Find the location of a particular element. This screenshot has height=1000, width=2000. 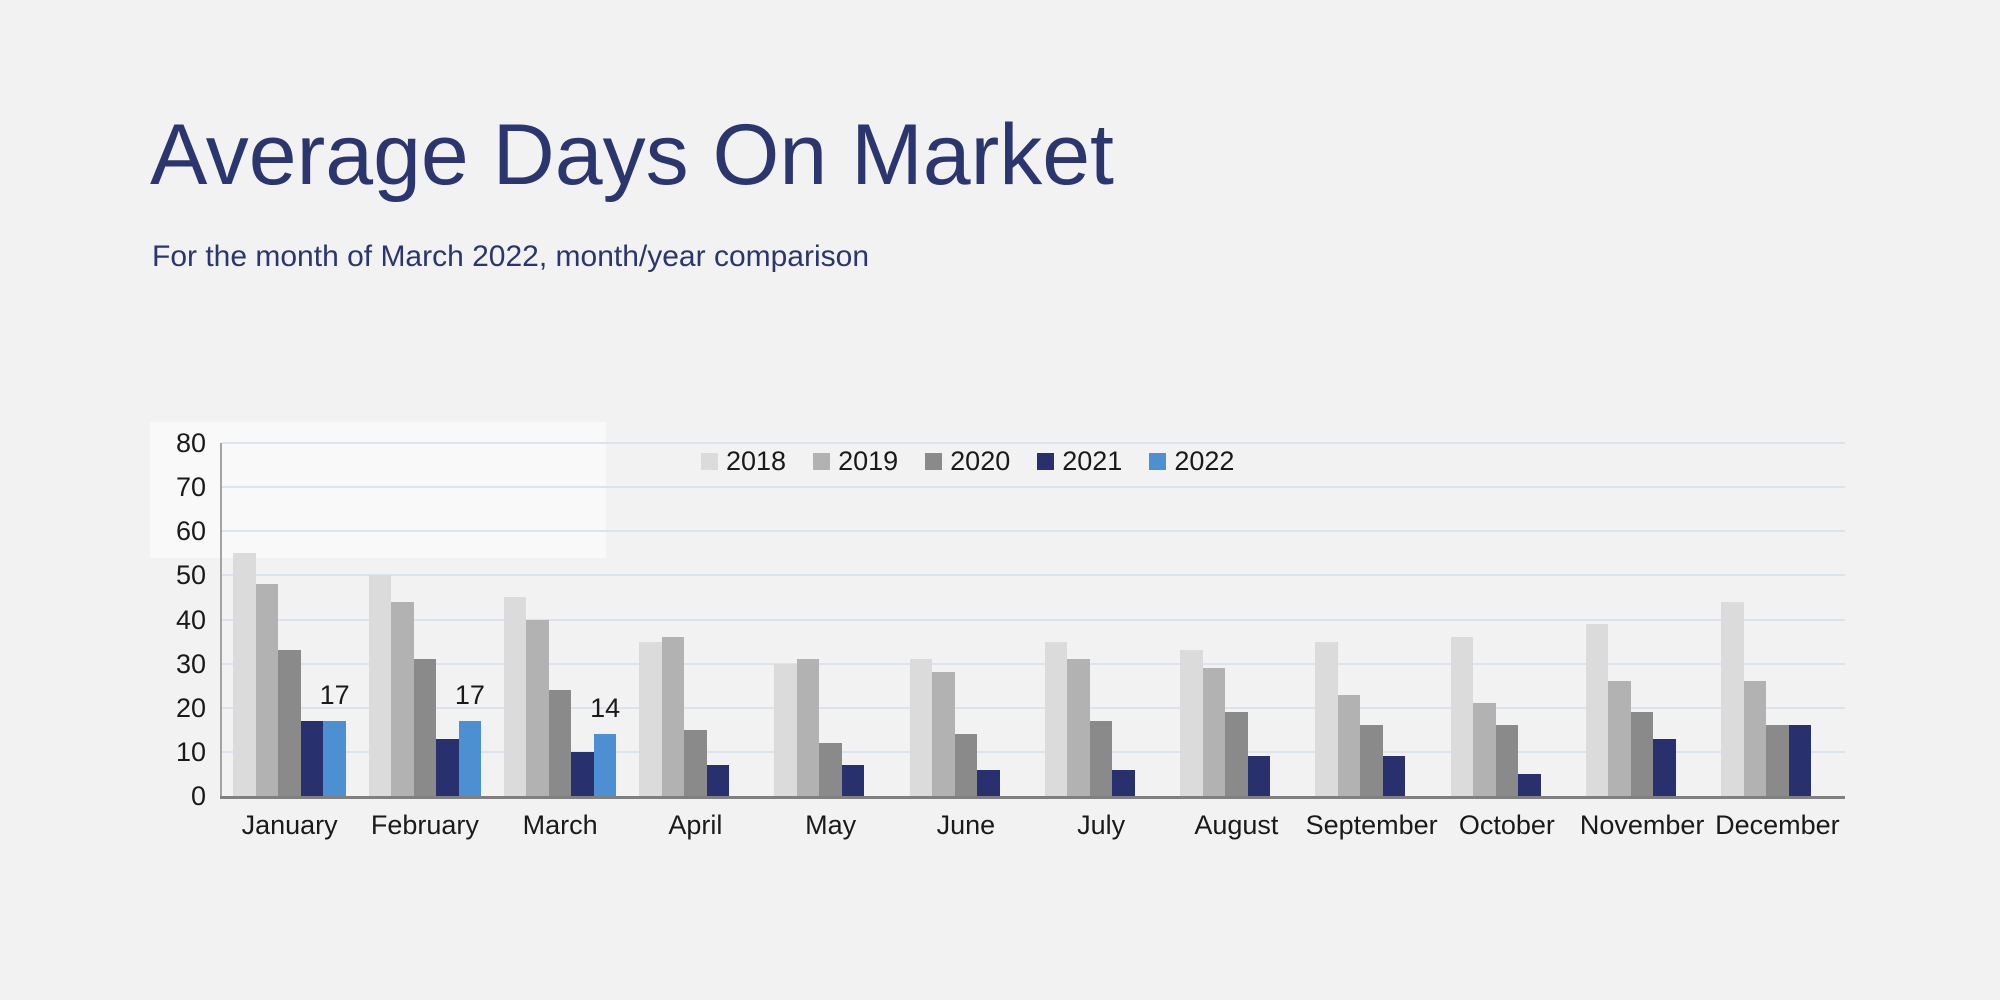

x-axis-label-march: March is located at coordinates (560, 825).